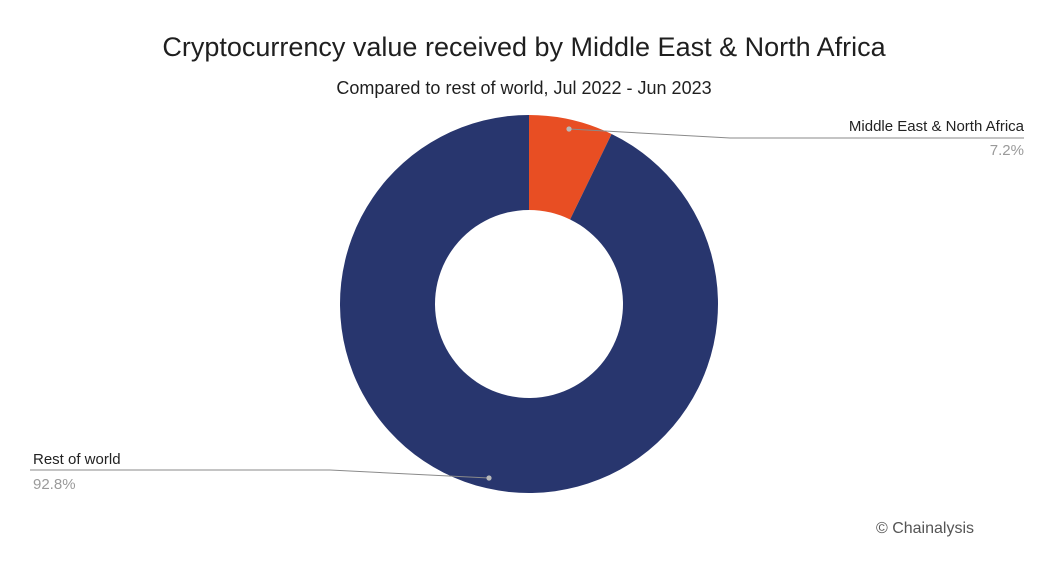 Image resolution: width=1048 pixels, height=586 pixels. What do you see at coordinates (936, 126) in the screenshot?
I see `slice-label-mena: Middle East & North Africa` at bounding box center [936, 126].